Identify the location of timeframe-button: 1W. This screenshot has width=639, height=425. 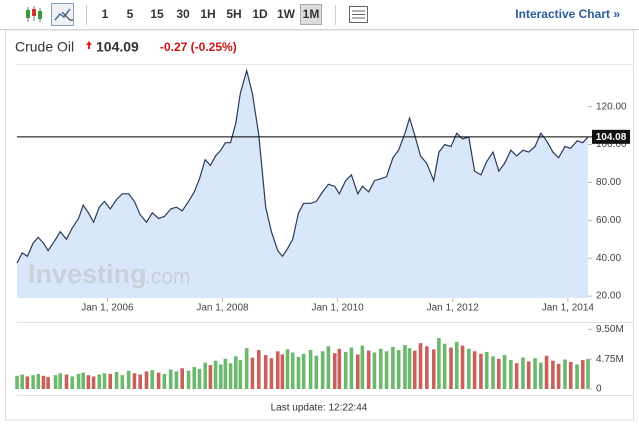
(286, 14).